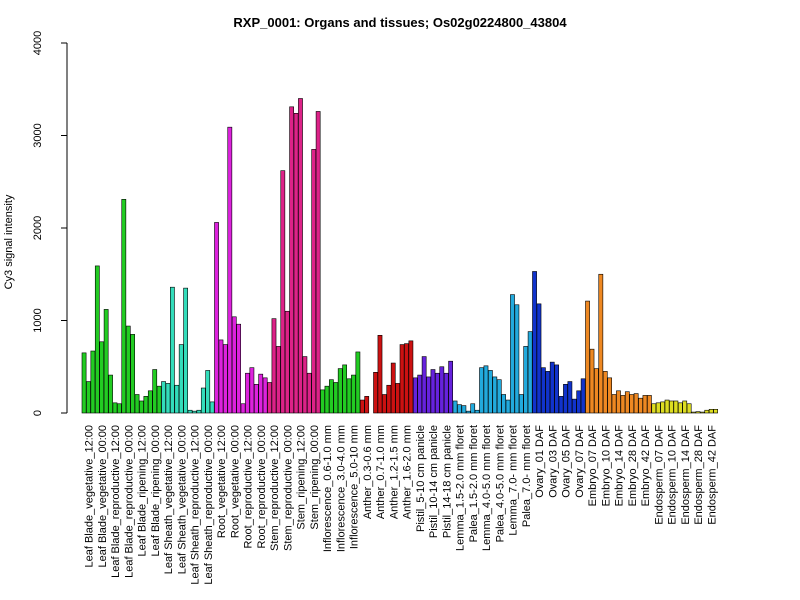 The width and height of the screenshot is (800, 600). What do you see at coordinates (38, 135) in the screenshot?
I see `y-tick-label: 3000` at bounding box center [38, 135].